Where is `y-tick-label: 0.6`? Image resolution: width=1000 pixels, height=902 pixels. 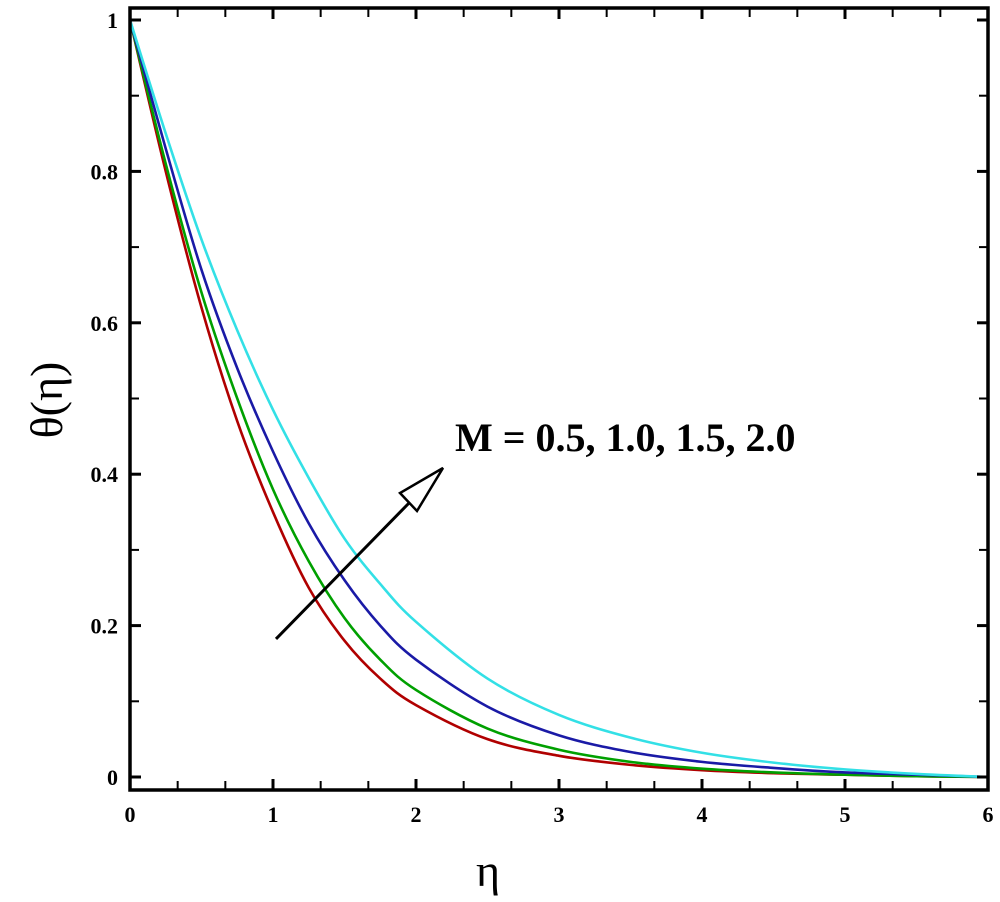
y-tick-label: 0.6 is located at coordinates (105, 323).